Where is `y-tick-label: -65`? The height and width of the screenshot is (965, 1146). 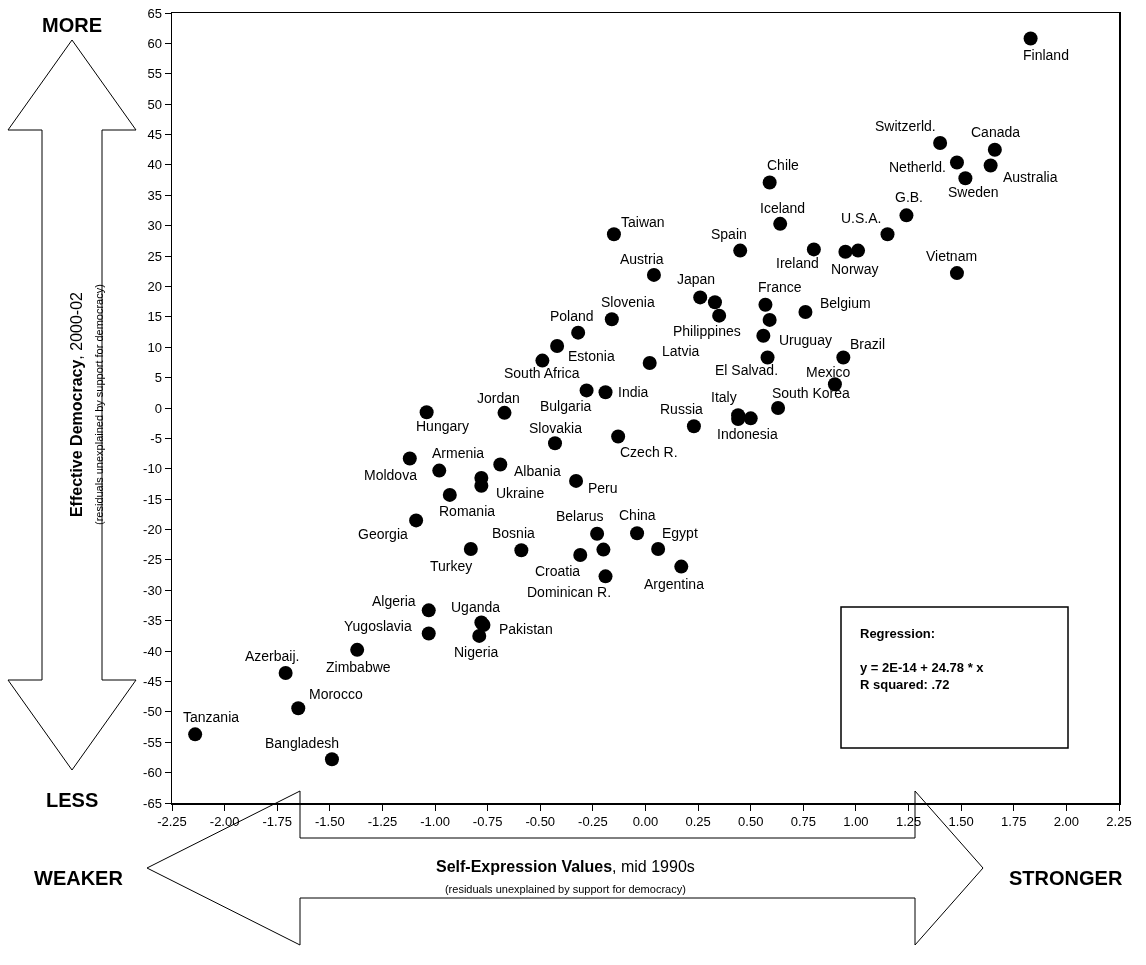
y-tick-label: -65 is located at coordinates (152, 803).